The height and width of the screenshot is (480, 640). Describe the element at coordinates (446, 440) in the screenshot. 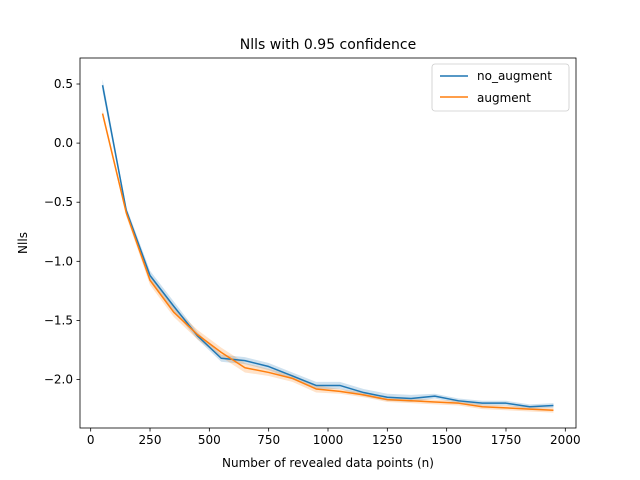

I see `x-tick-label: 1500` at that location.